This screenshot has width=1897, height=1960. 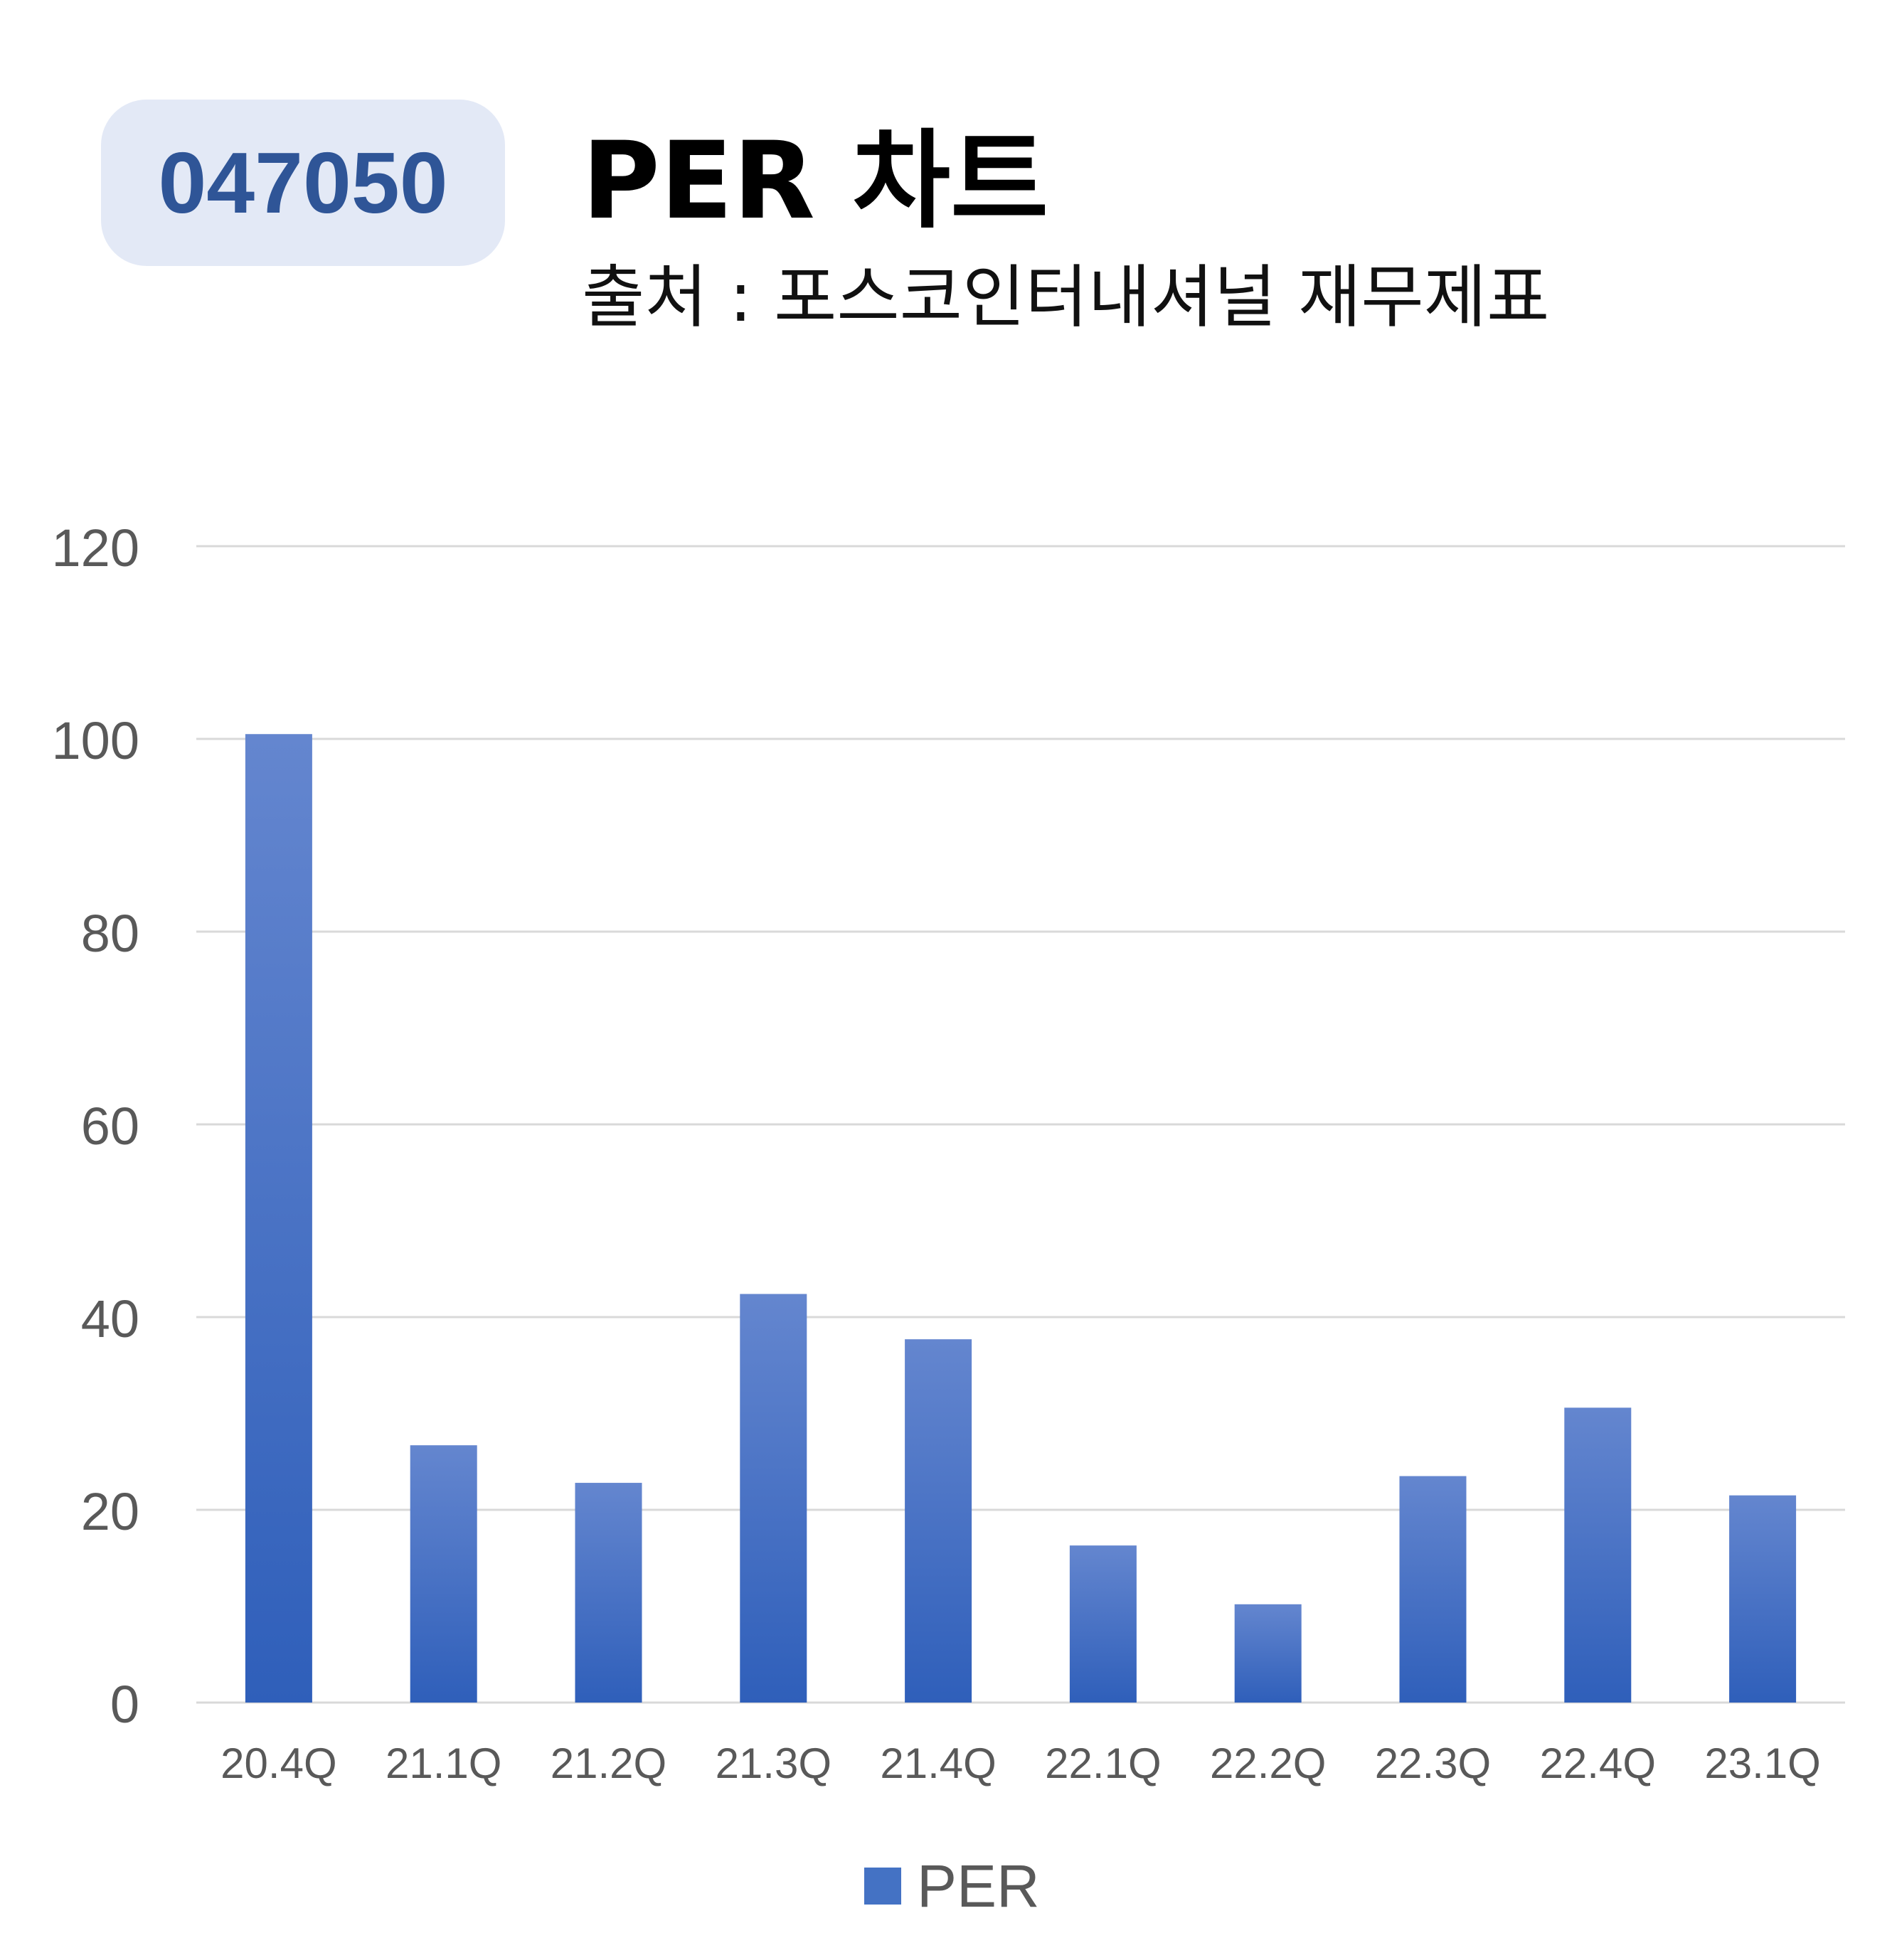 What do you see at coordinates (96, 740) in the screenshot?
I see `y-tick-label: 100` at bounding box center [96, 740].